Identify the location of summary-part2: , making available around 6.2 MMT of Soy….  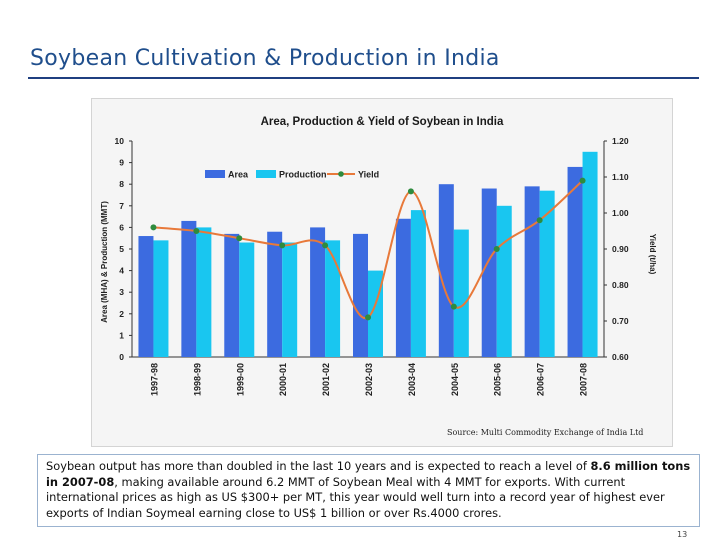
(355, 497).